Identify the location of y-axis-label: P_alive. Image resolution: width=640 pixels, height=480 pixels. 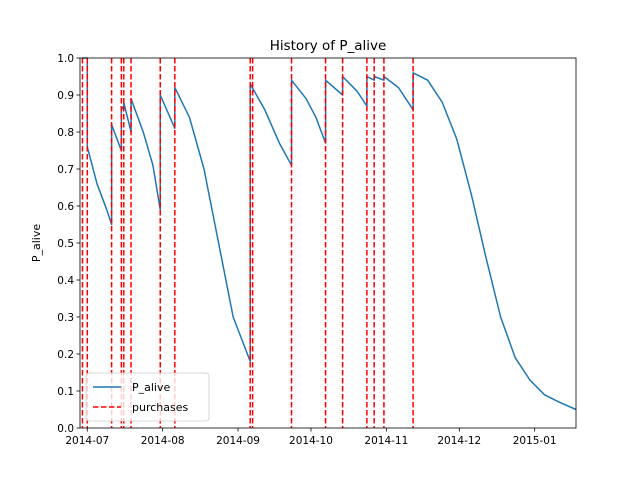
(36, 243).